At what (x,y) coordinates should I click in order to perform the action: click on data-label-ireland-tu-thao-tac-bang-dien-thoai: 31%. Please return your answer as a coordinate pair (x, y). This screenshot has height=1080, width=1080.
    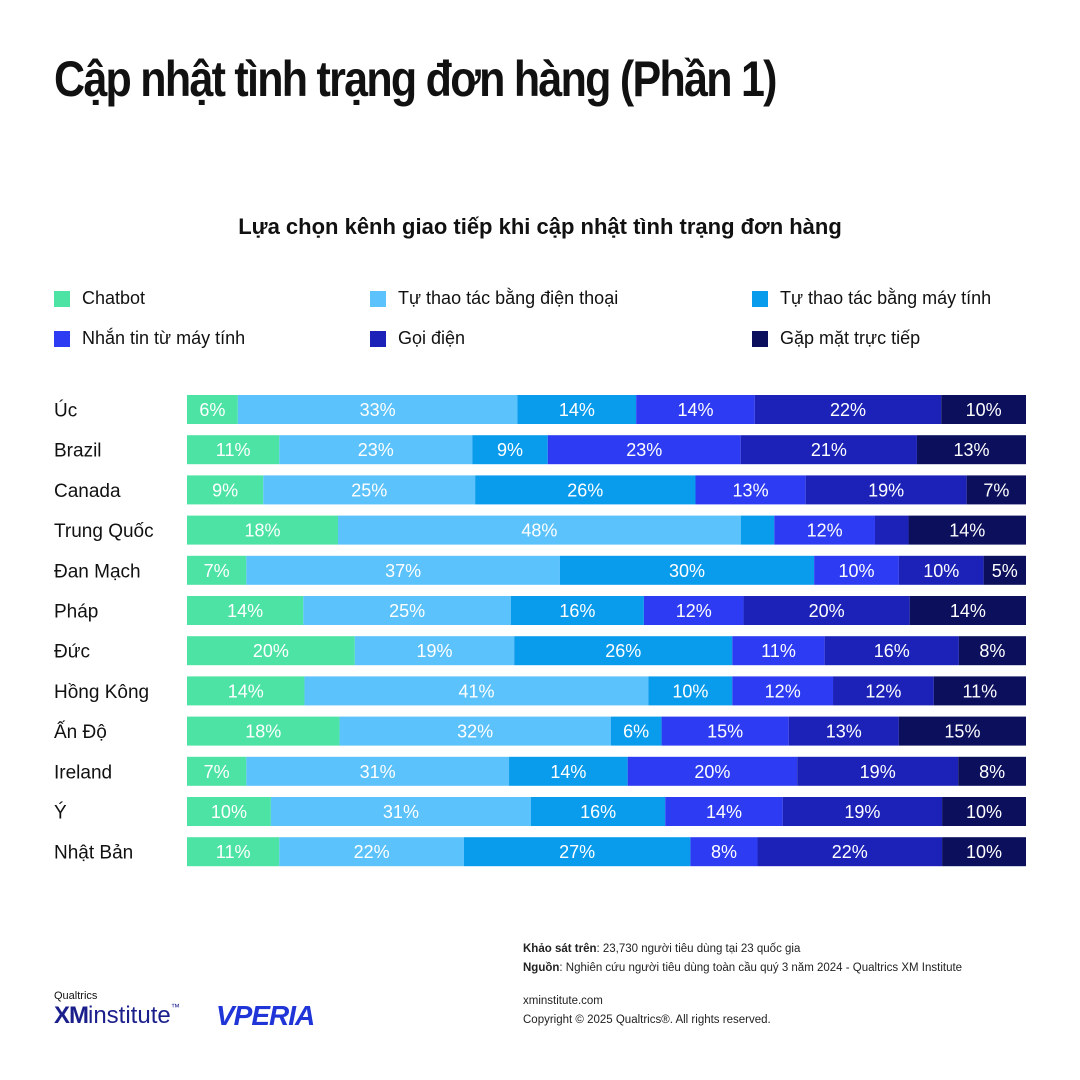
    Looking at the image, I should click on (378, 772).